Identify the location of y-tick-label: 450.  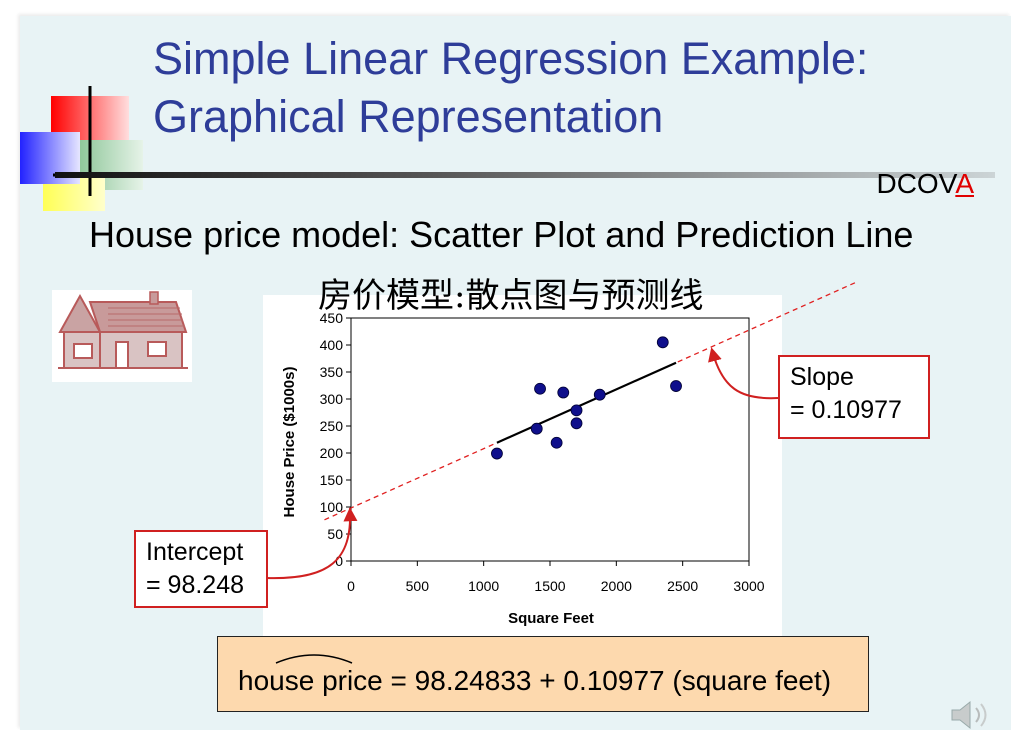
(332, 318).